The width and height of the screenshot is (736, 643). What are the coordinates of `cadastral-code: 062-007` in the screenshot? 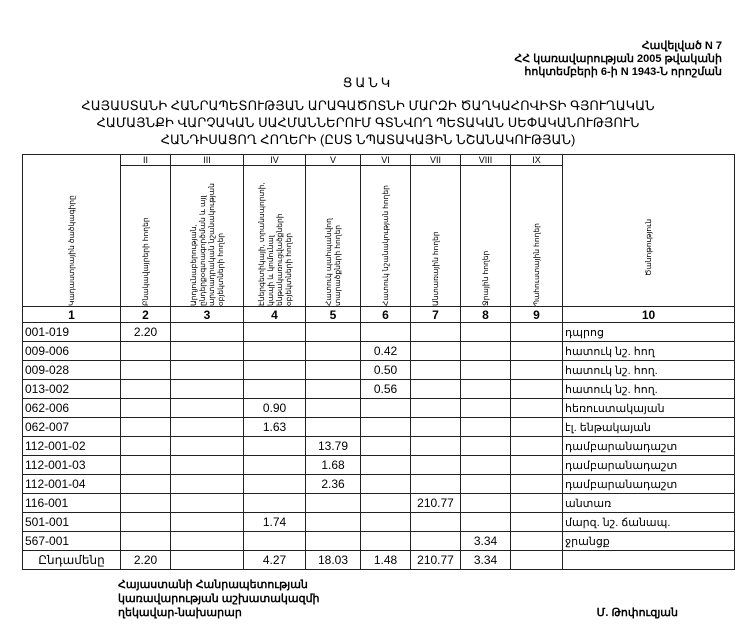 It's located at (71, 427).